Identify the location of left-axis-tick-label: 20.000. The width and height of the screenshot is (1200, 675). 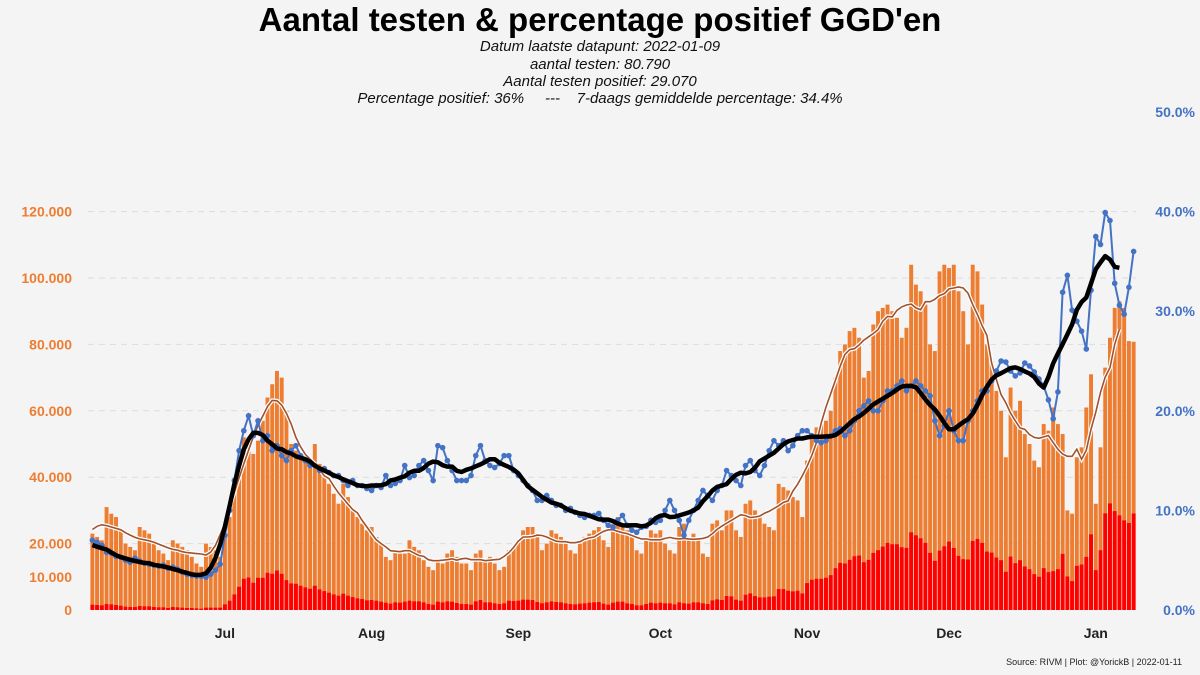
(50, 544).